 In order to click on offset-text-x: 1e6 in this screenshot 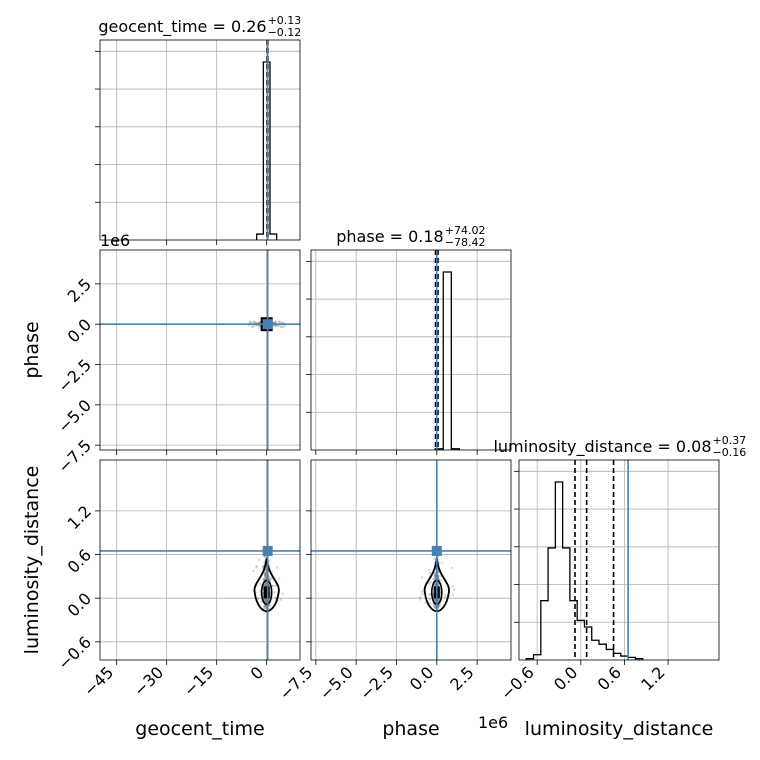, I will do `click(493, 722)`.